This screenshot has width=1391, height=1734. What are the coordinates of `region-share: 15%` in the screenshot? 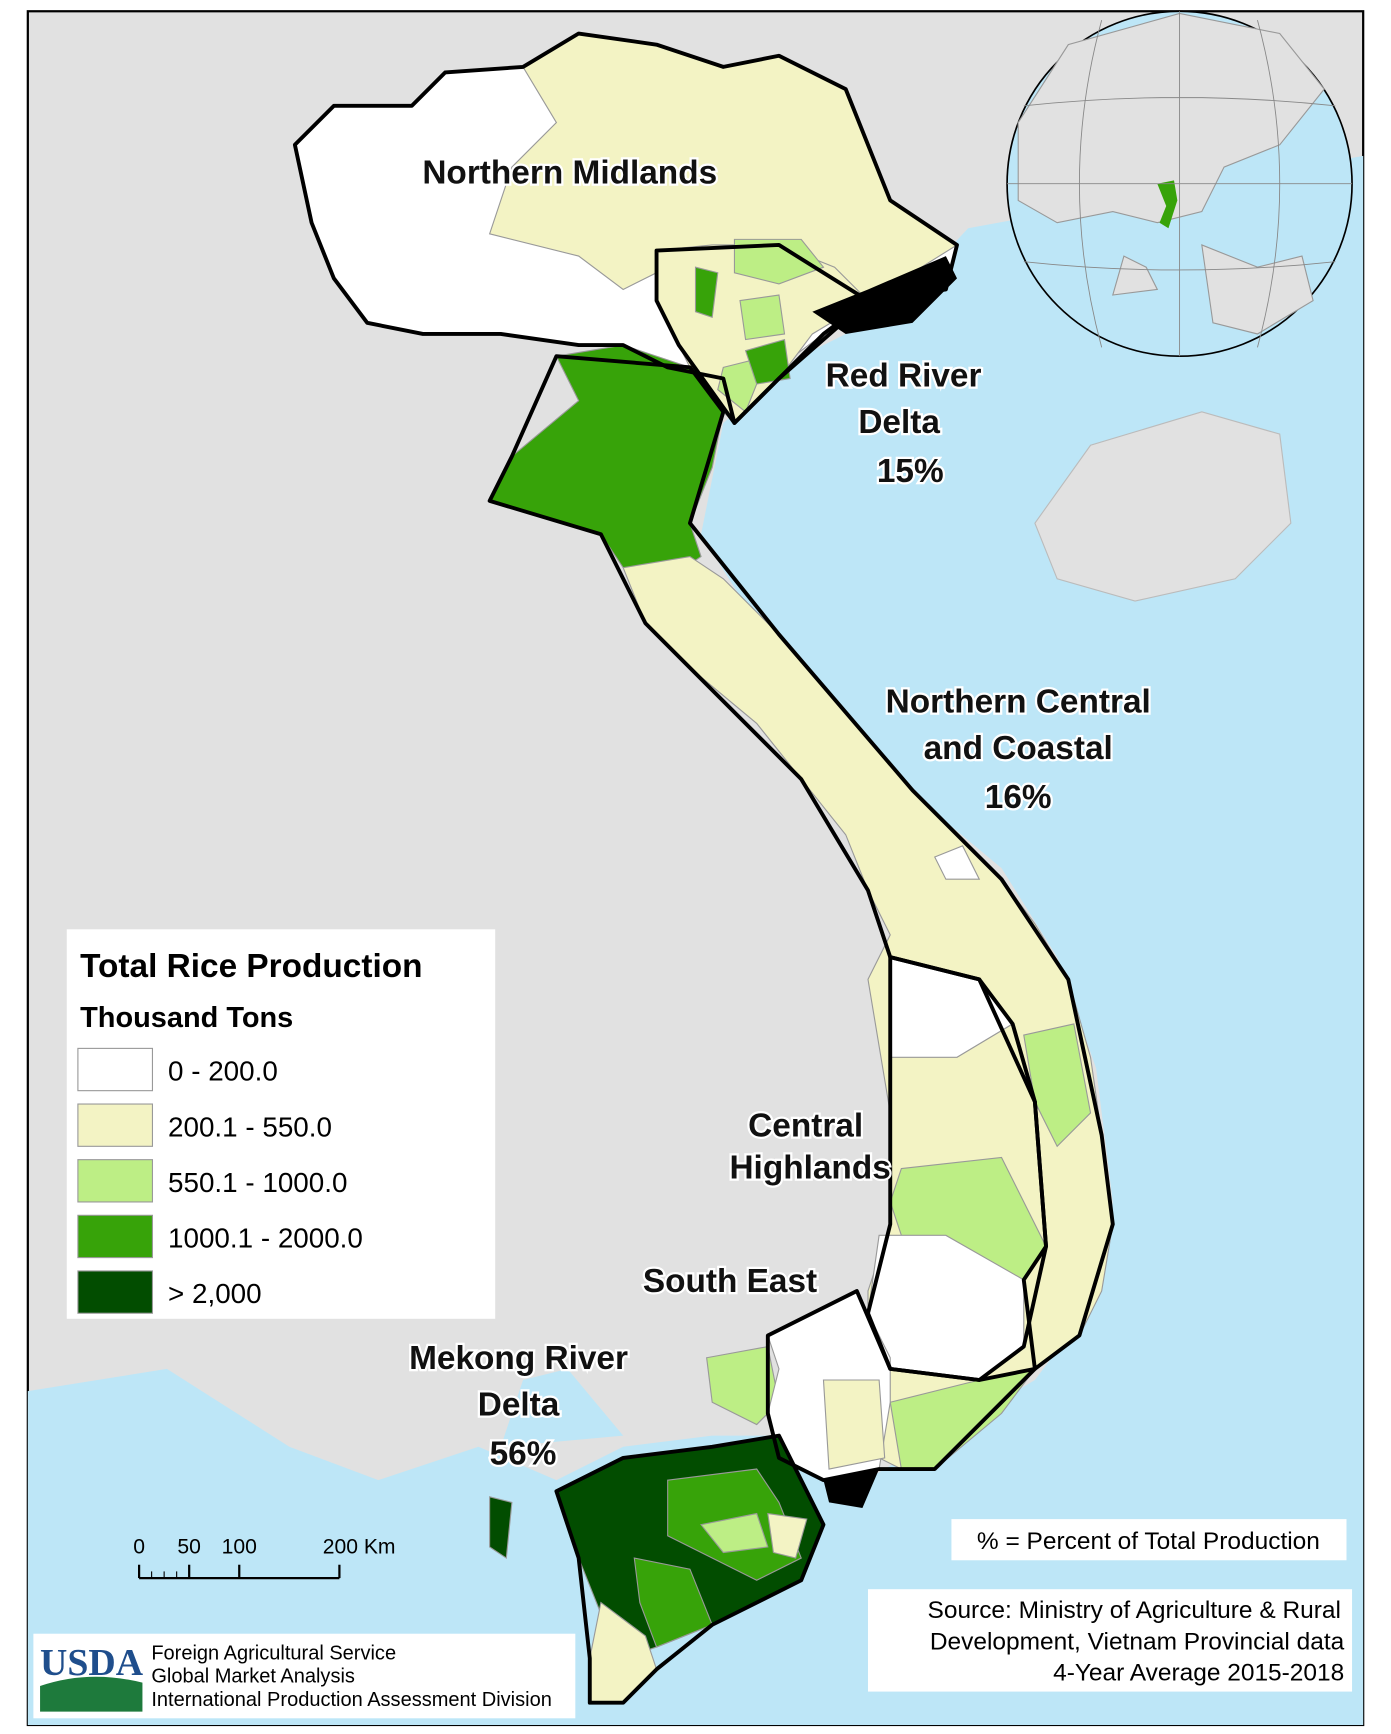 It's located at (910, 471).